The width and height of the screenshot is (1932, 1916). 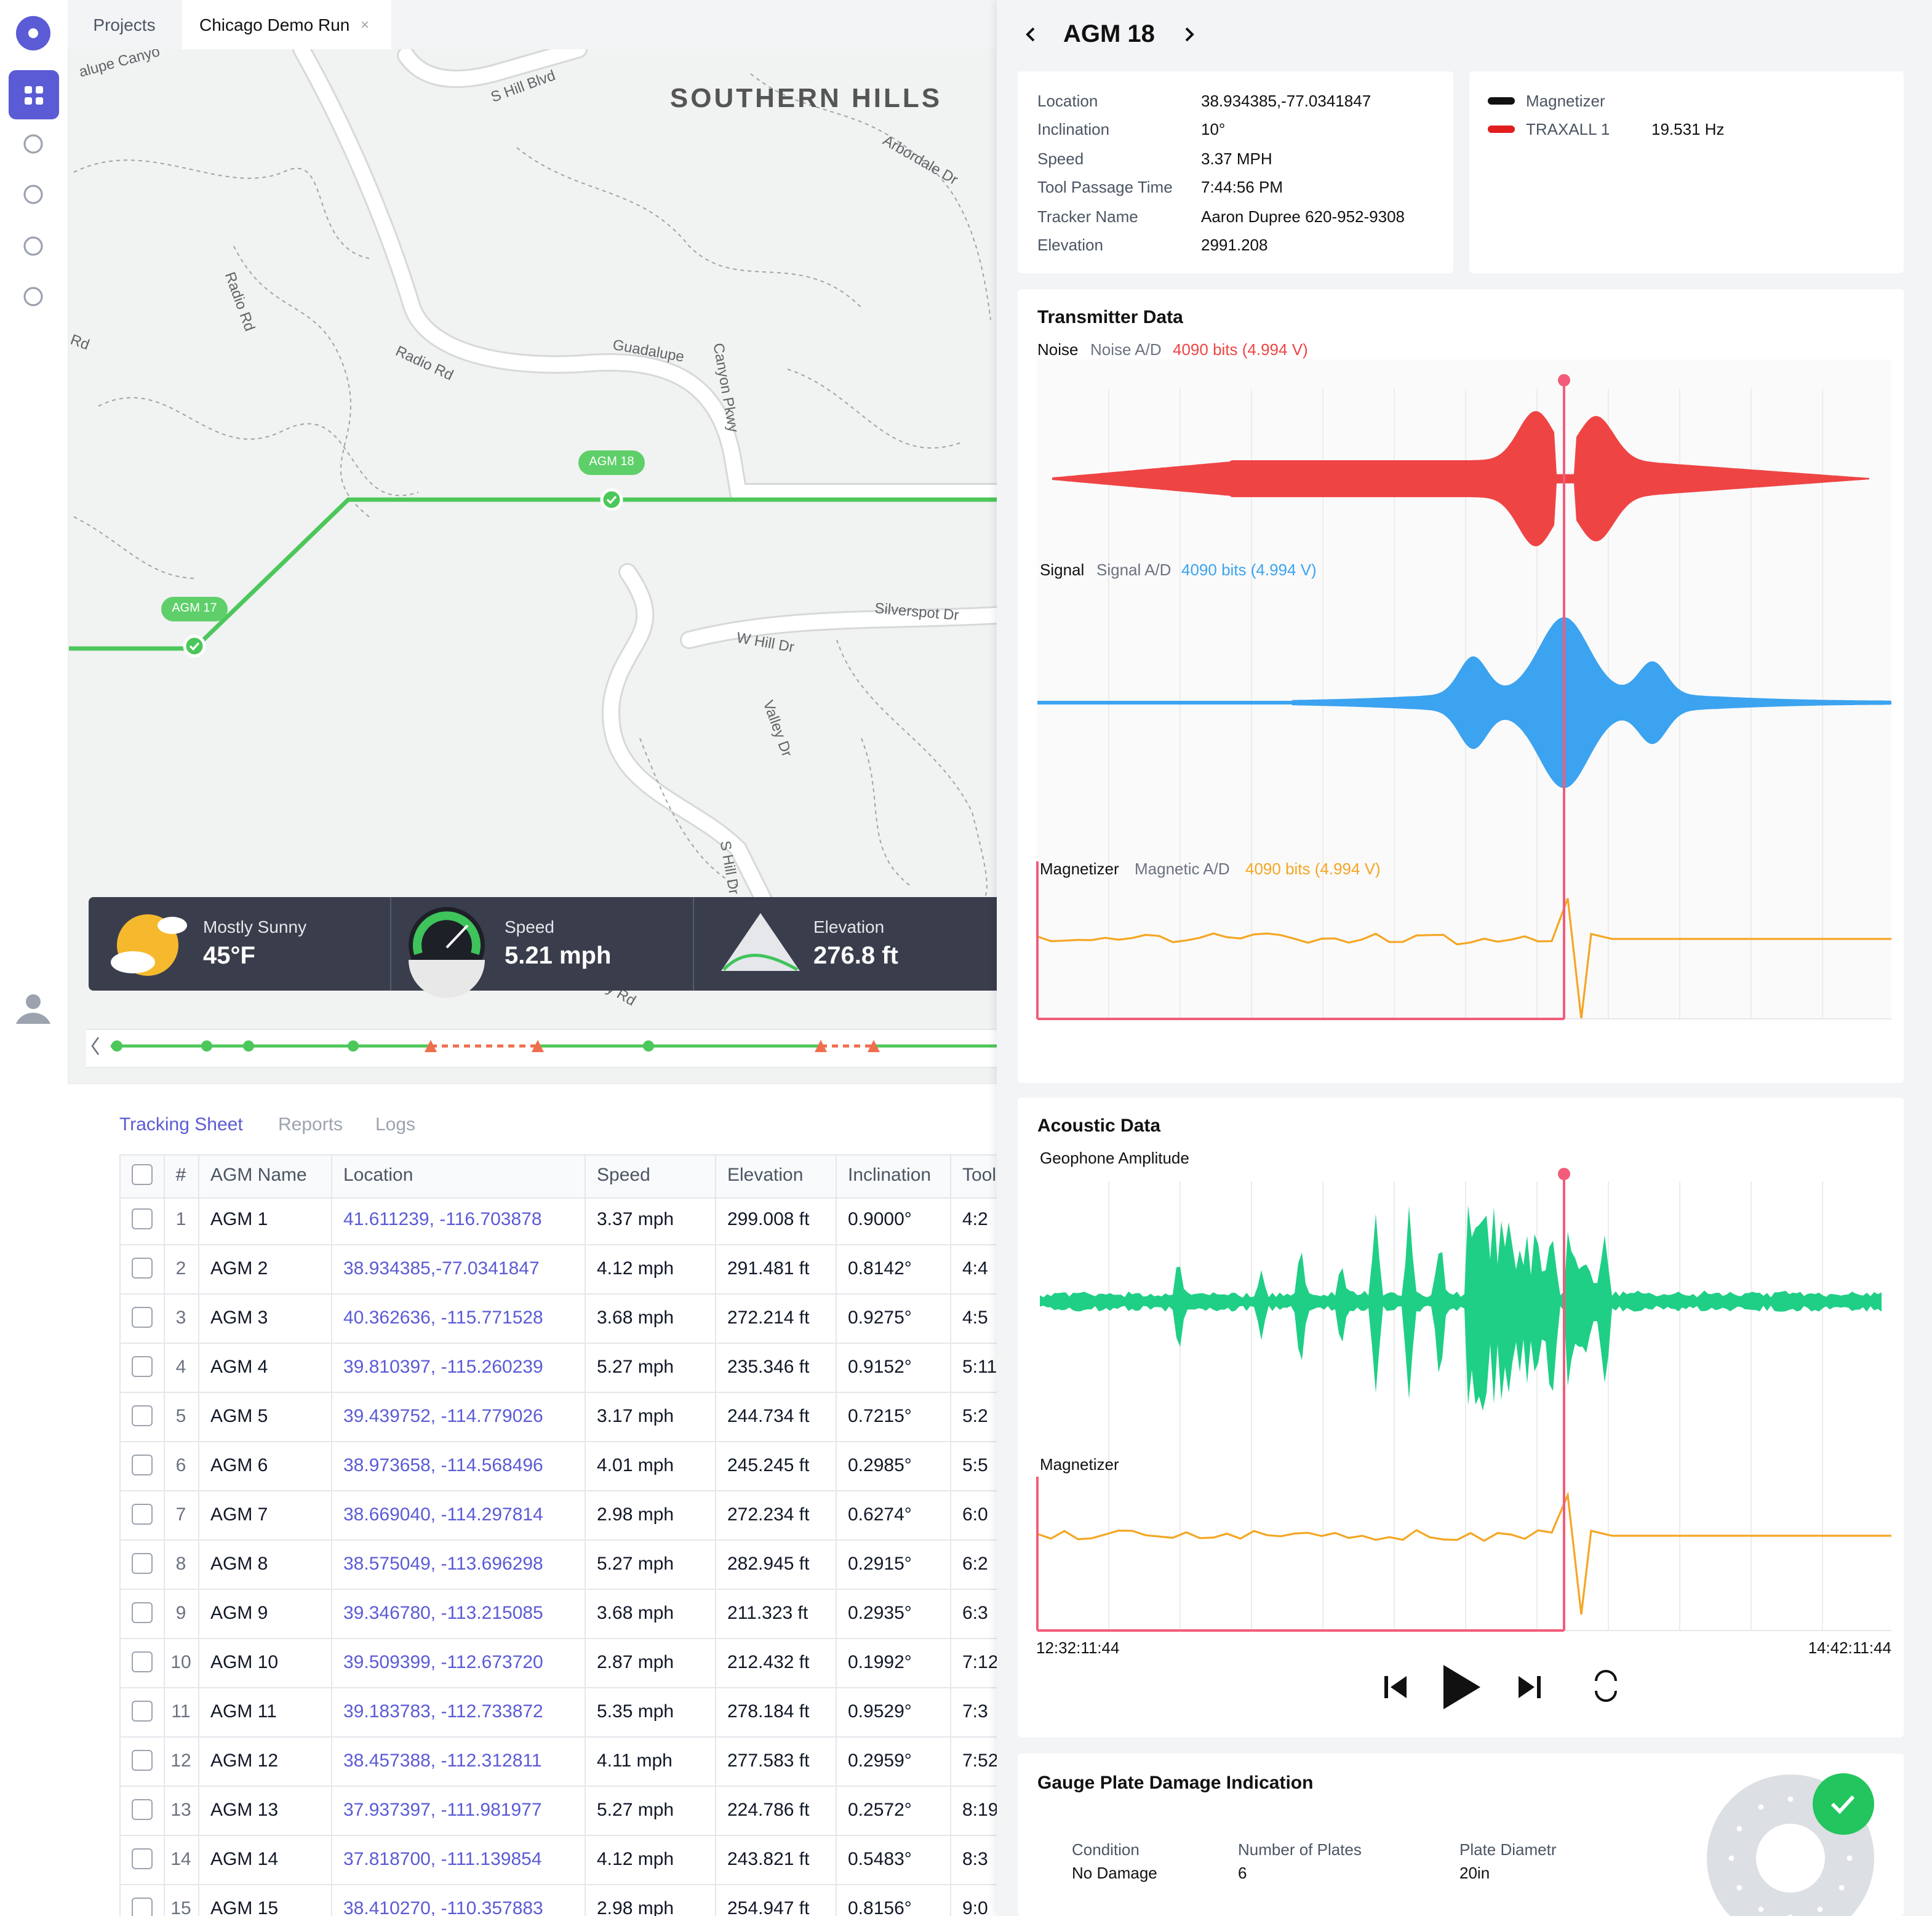 I want to click on location-link: 37.818700, -111.139854, so click(x=442, y=1860).